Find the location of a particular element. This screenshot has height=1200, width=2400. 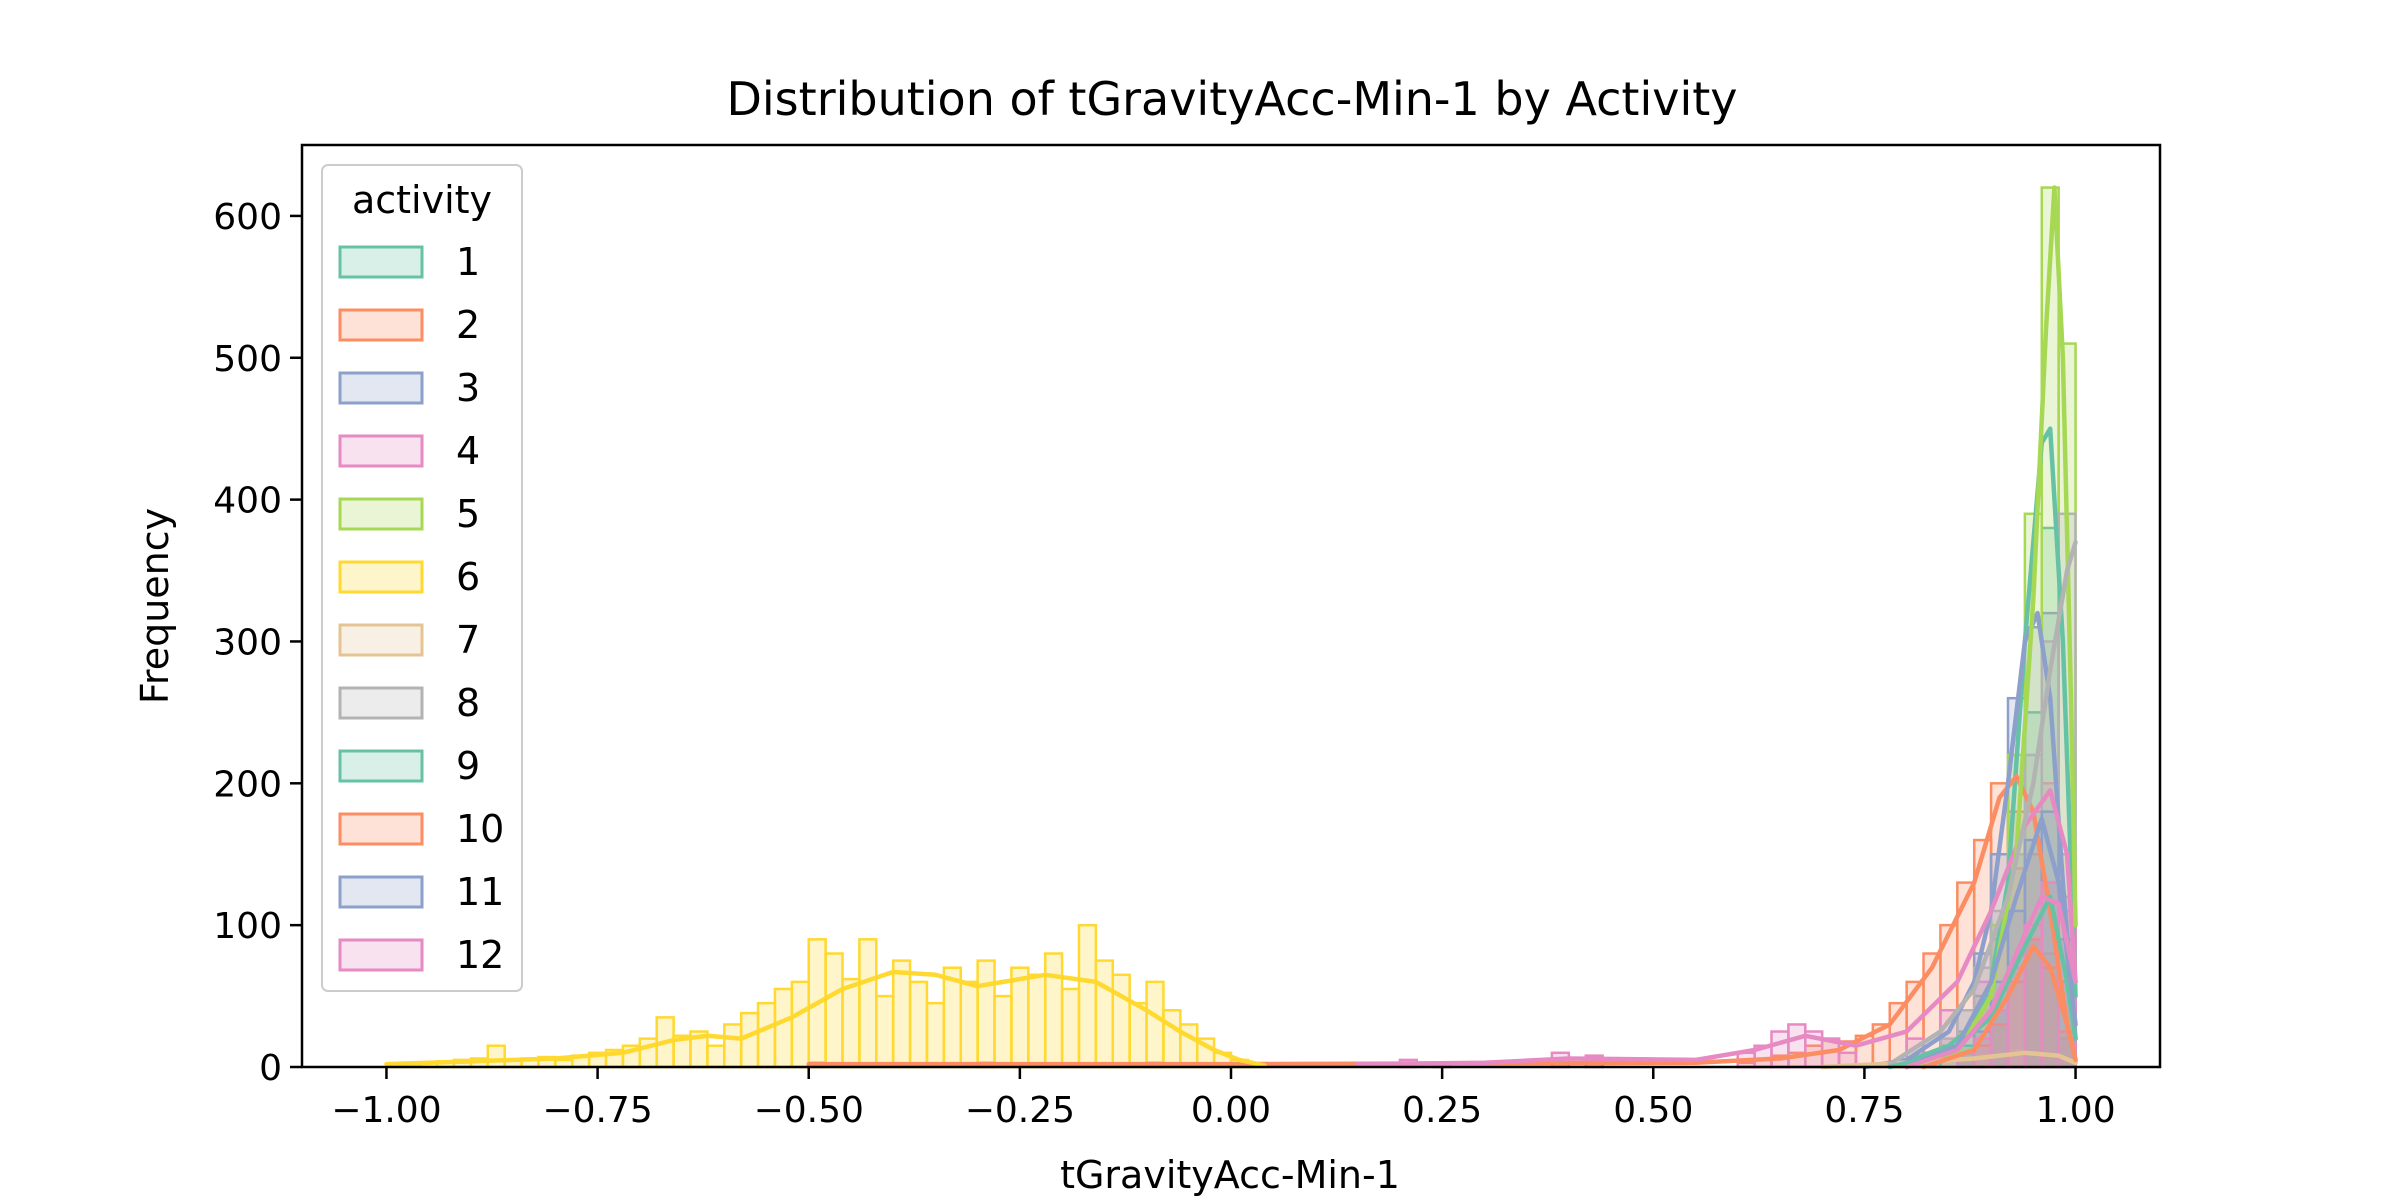

y-tick-label: 100 is located at coordinates (247, 926).